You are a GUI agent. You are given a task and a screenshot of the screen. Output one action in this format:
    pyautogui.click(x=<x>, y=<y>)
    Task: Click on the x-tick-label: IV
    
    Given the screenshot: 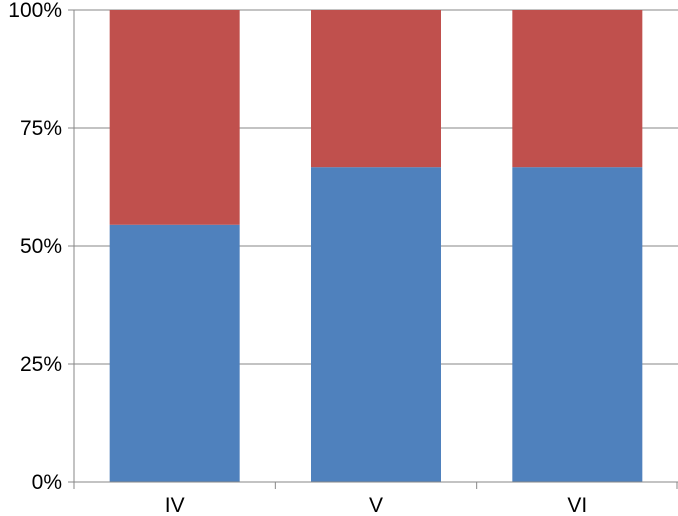 What is the action you would take?
    pyautogui.click(x=175, y=505)
    